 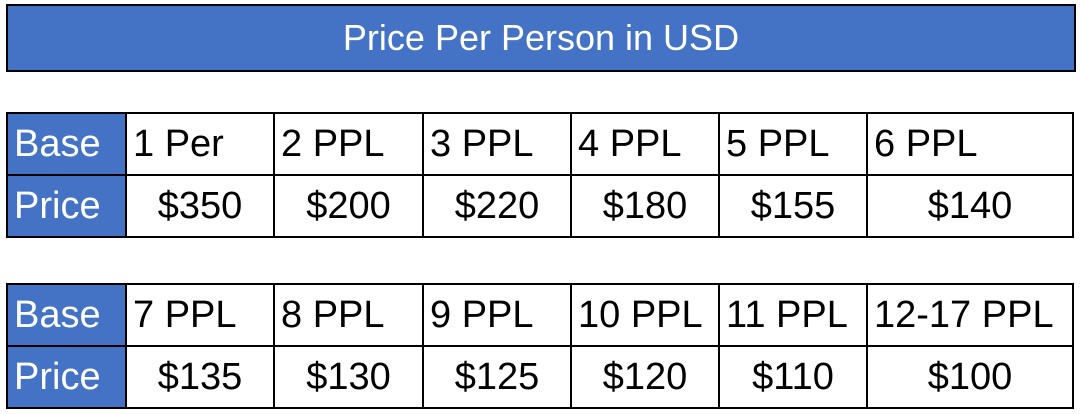 What do you see at coordinates (497, 377) in the screenshot?
I see `price-cell: $125` at bounding box center [497, 377].